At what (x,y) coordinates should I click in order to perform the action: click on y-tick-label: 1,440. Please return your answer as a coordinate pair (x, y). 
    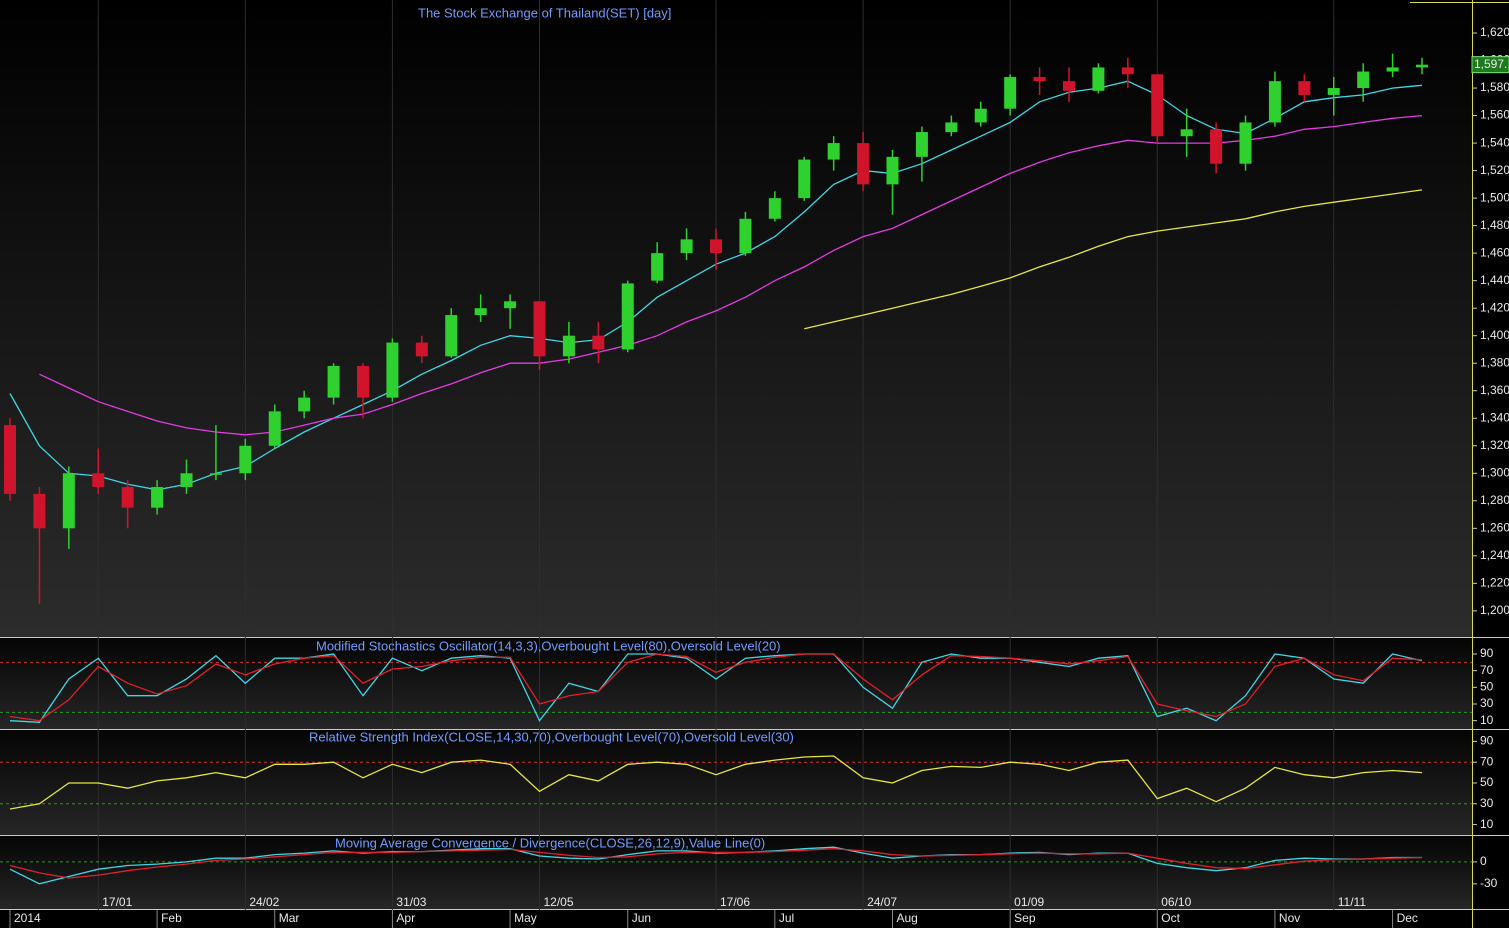
    Looking at the image, I should click on (1494, 280).